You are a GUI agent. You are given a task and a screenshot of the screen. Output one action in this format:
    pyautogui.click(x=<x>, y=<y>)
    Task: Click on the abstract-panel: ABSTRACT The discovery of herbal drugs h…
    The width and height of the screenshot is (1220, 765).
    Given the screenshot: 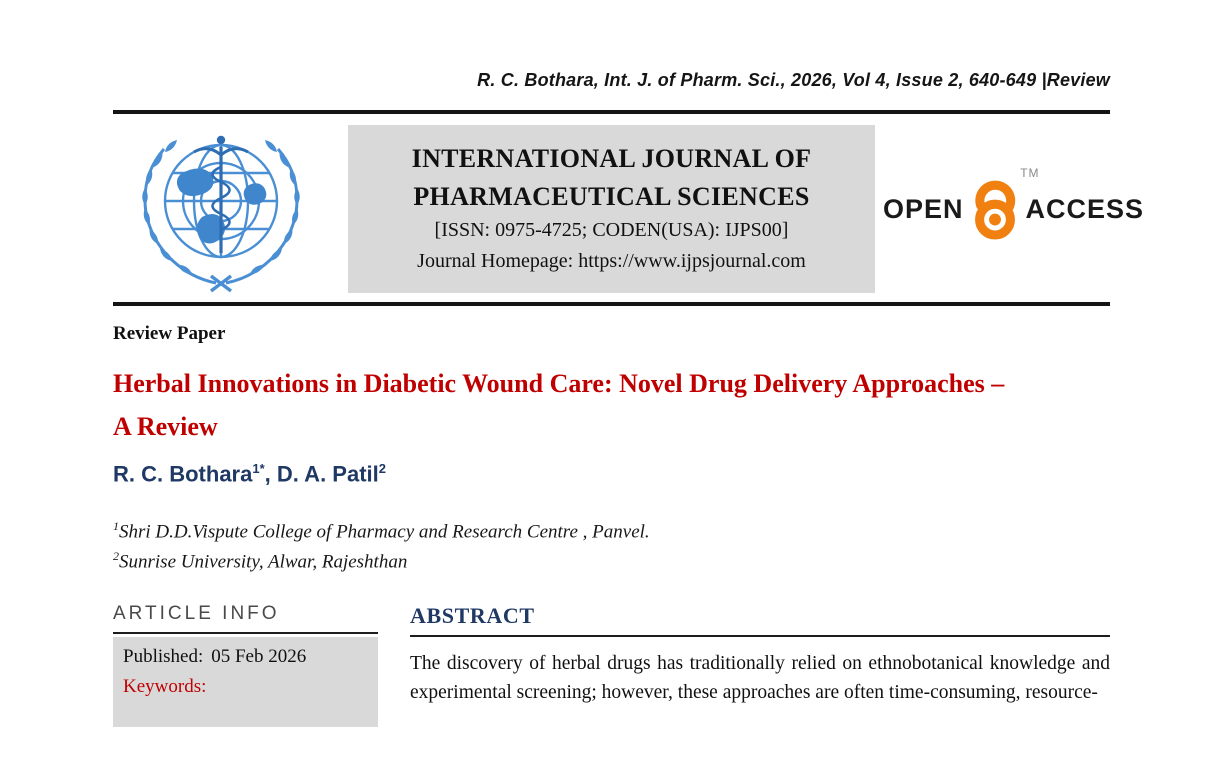 What is the action you would take?
    pyautogui.click(x=760, y=655)
    